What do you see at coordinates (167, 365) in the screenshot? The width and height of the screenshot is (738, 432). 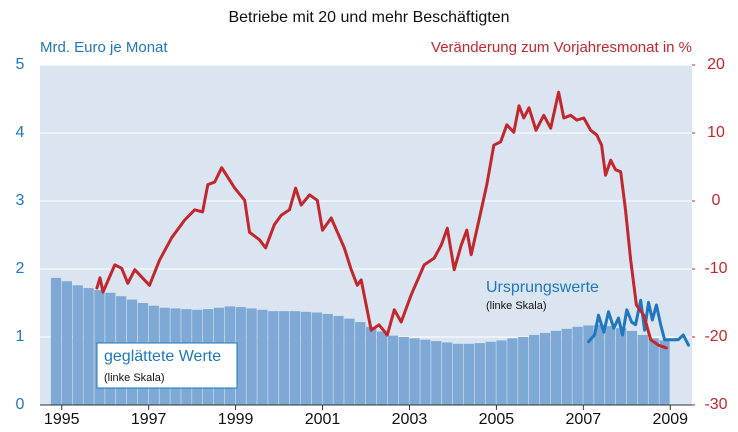 I see `legend-box` at bounding box center [167, 365].